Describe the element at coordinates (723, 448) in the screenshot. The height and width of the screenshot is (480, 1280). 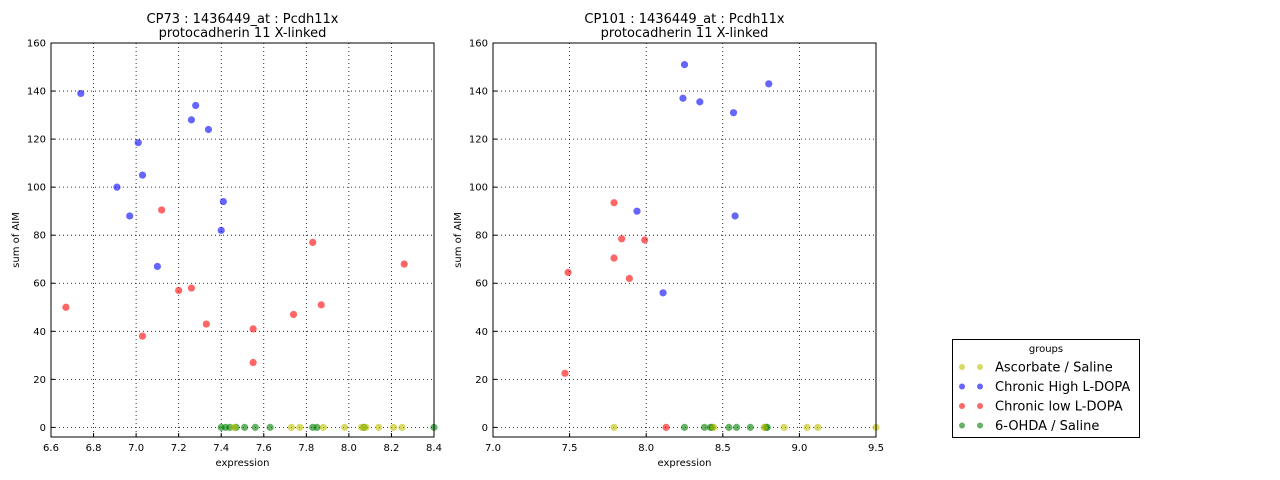
I see `x-tick-label: 8.5` at that location.